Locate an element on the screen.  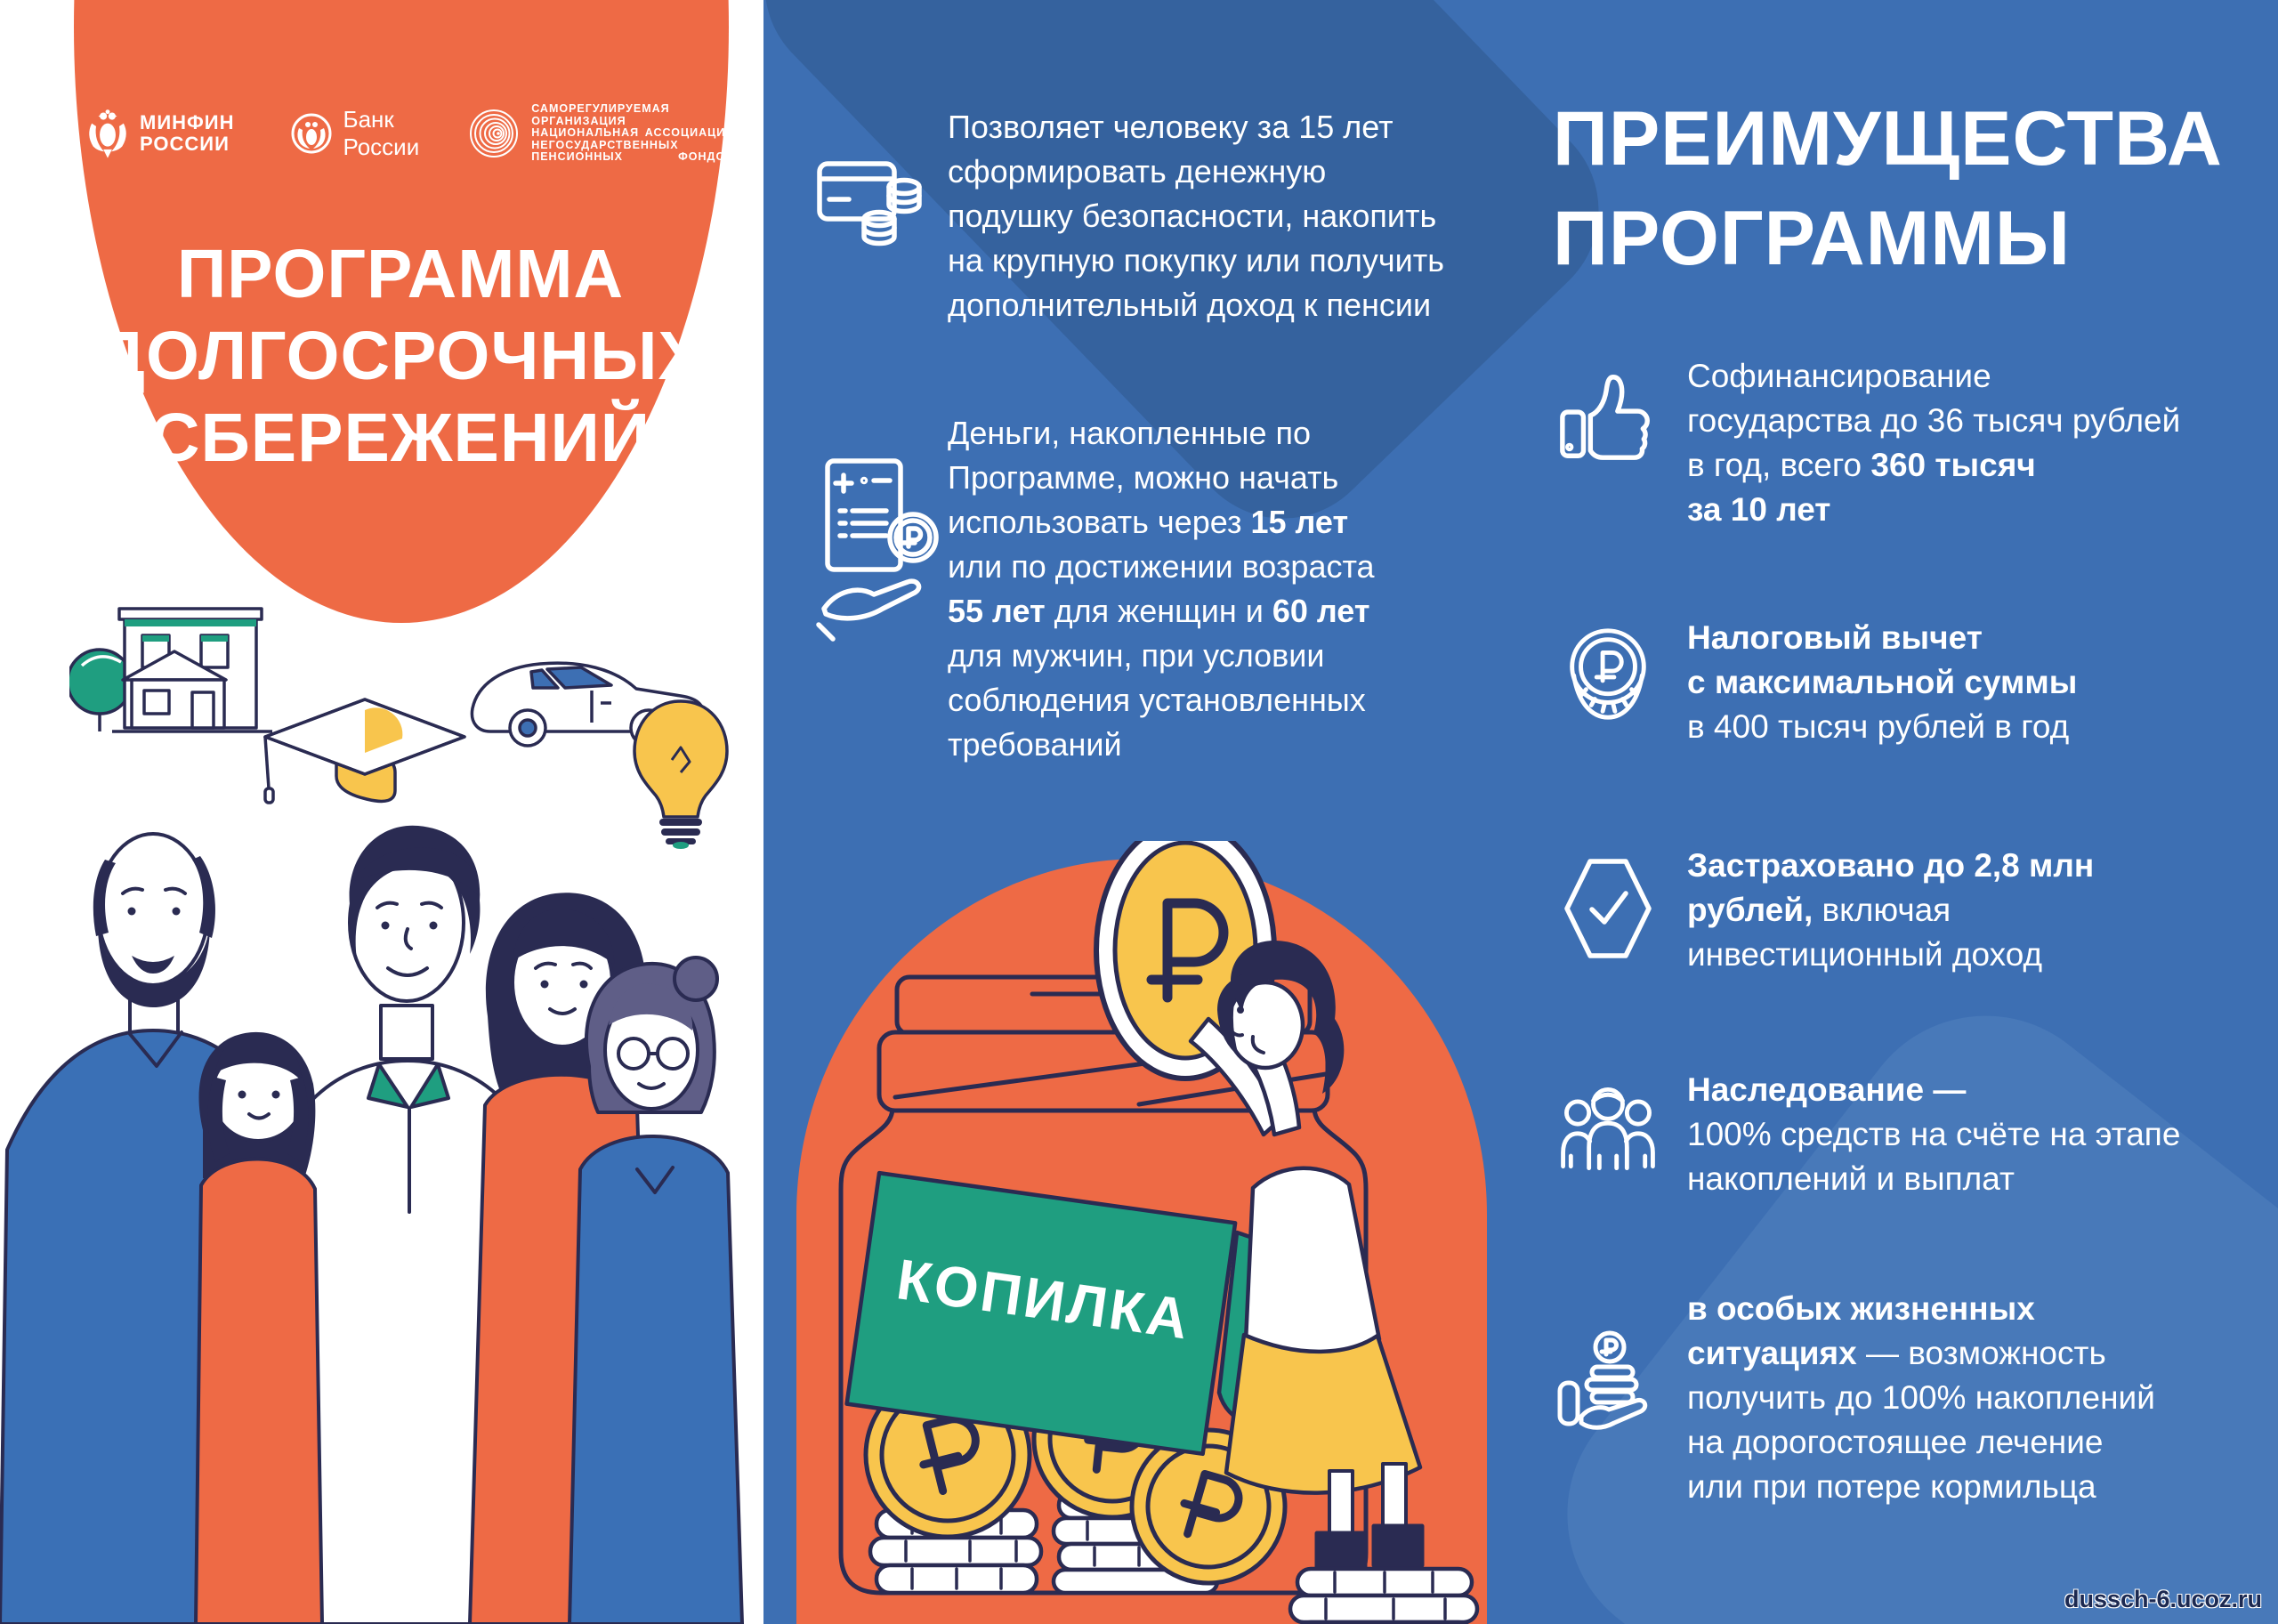
bank-russia-eagle-icon is located at coordinates (311, 133).